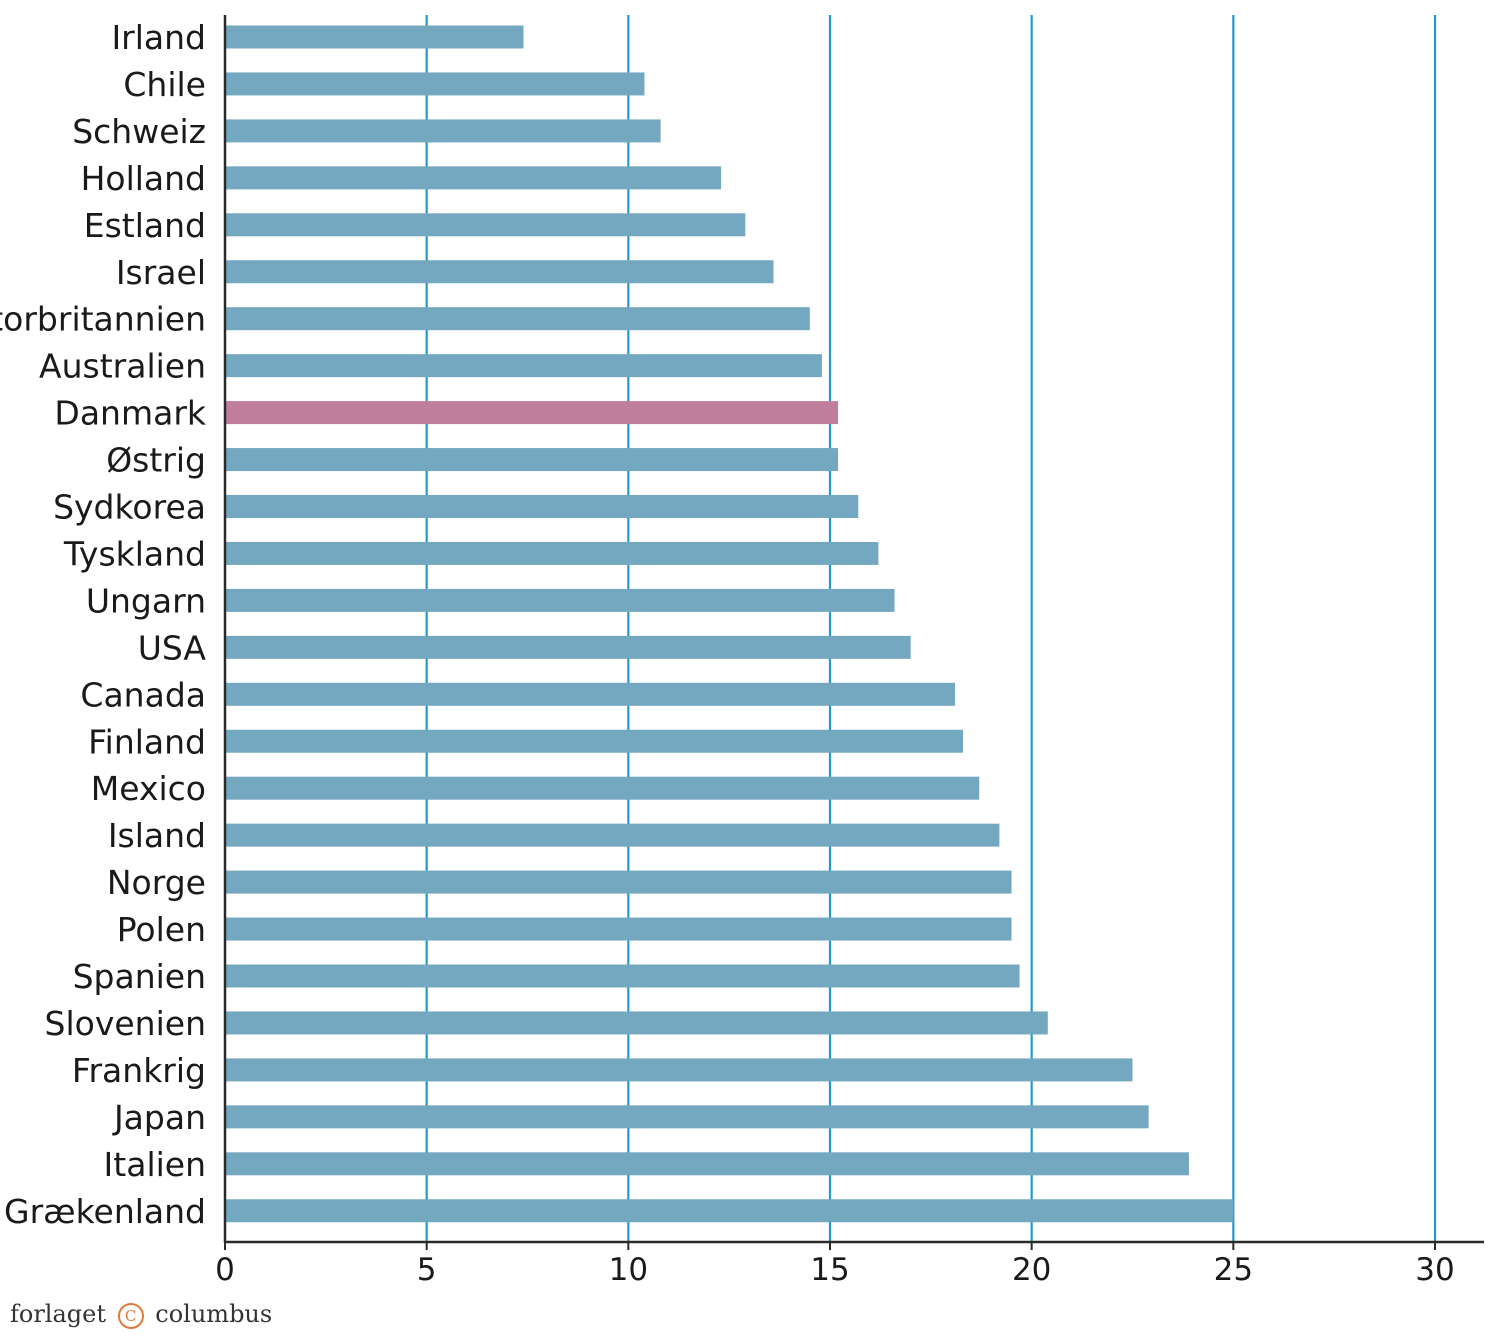  Describe the element at coordinates (590, 694) in the screenshot. I see `bar-canada` at that location.